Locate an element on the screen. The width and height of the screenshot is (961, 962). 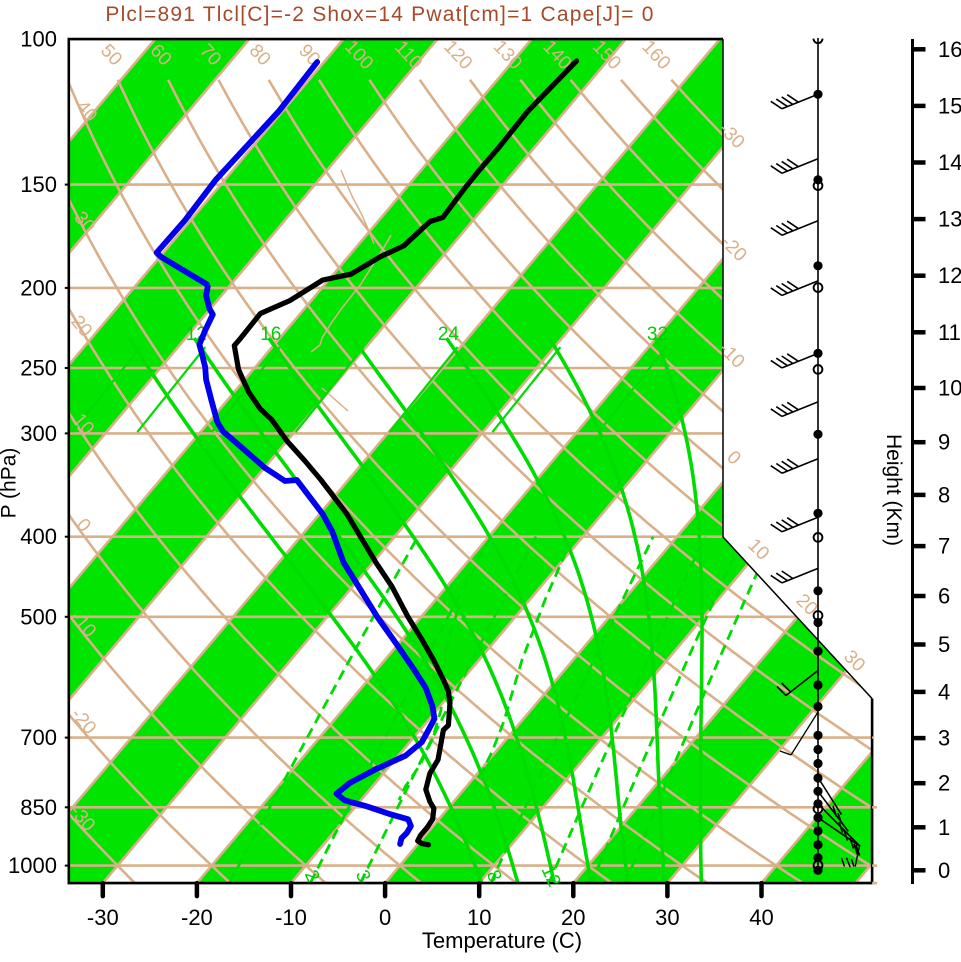
svg-text: 250 is located at coordinates (38, 368).